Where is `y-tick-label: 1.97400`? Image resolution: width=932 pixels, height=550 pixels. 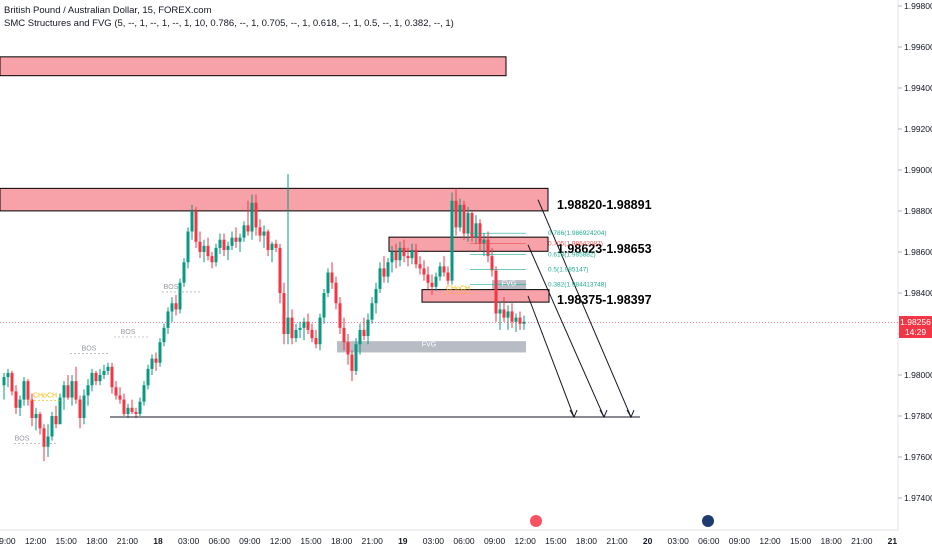
y-tick-label: 1.97400 is located at coordinates (918, 498).